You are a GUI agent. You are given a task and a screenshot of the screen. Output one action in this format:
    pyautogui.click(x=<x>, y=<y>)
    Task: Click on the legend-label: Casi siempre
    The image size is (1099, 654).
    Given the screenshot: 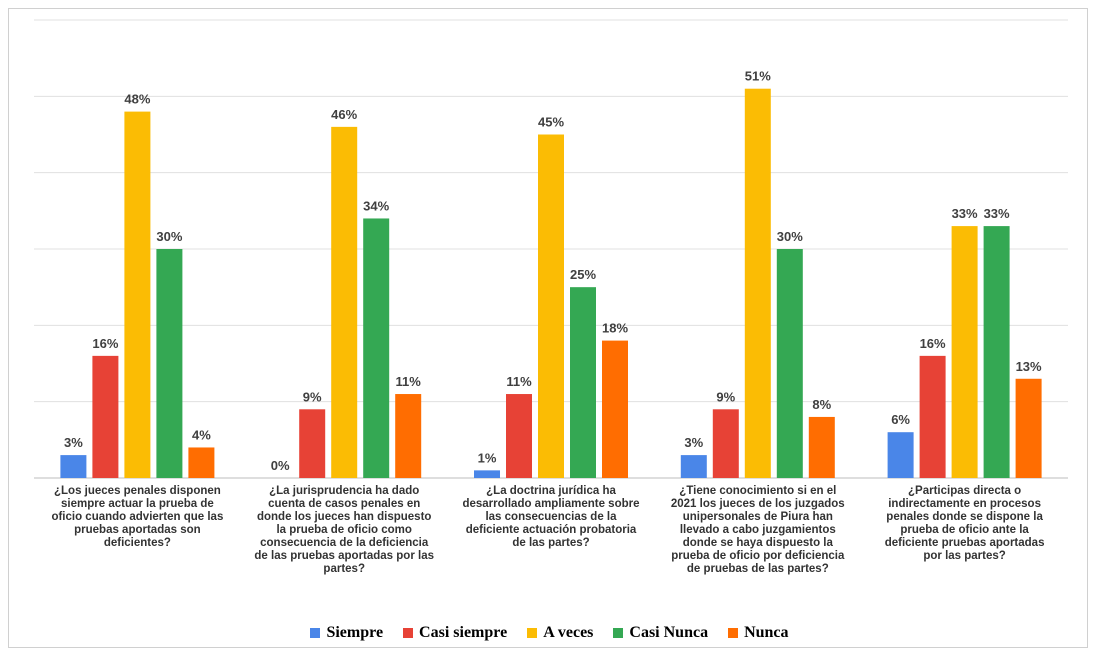 What is the action you would take?
    pyautogui.click(x=463, y=632)
    